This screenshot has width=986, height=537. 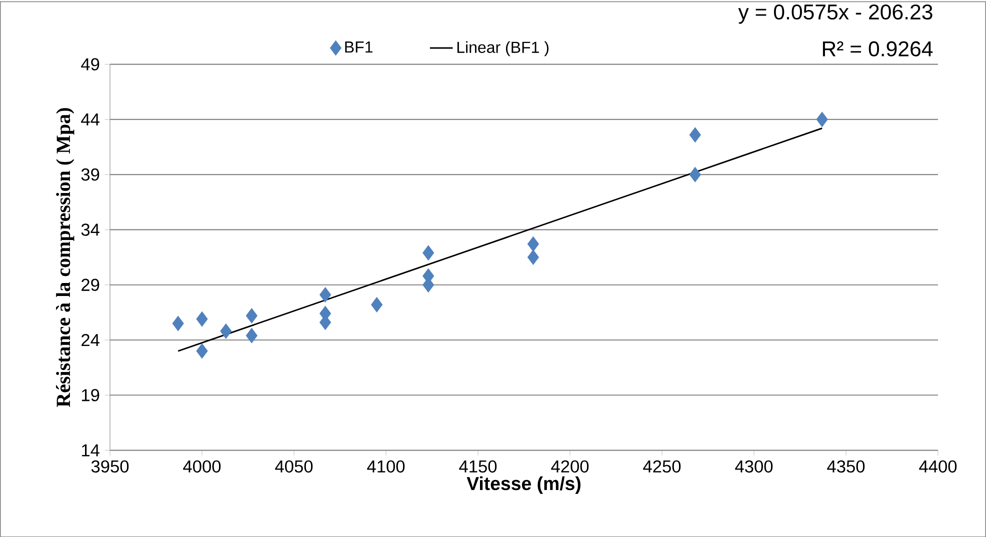 I want to click on x-axis-title: Vitesse (m/s), so click(x=523, y=485).